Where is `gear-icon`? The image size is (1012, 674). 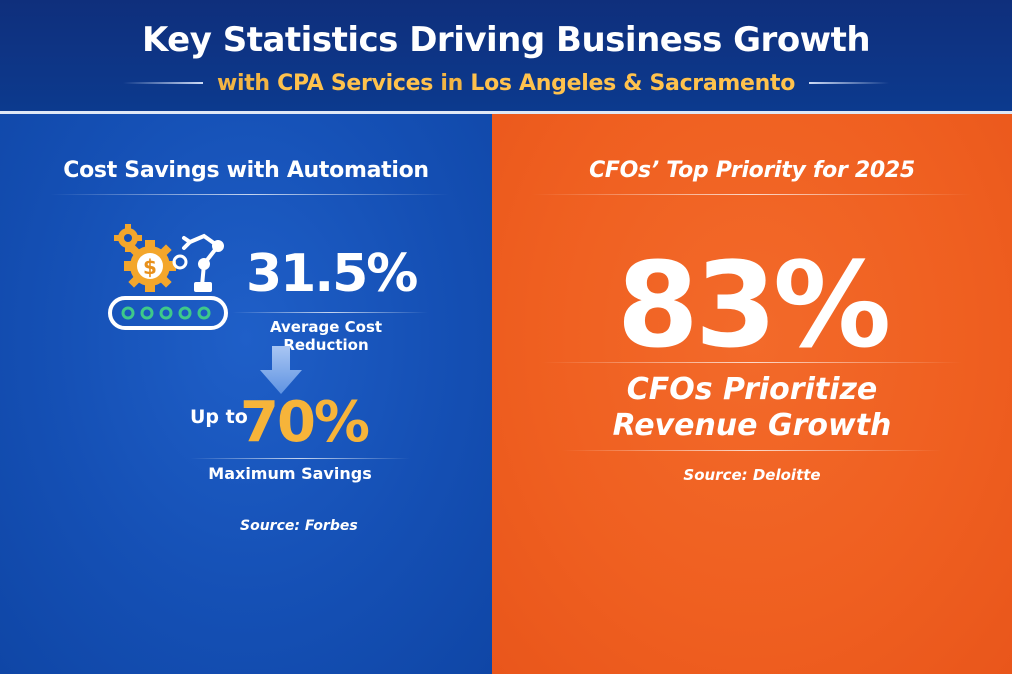 gear-icon is located at coordinates (128, 238).